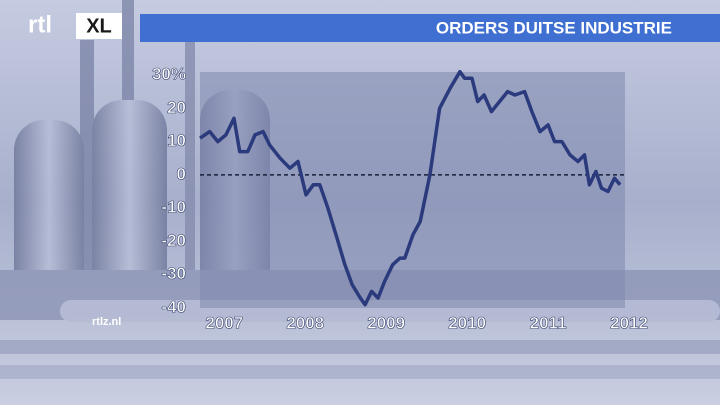  Describe the element at coordinates (386, 322) in the screenshot. I see `x-tick-label: 2009` at that location.